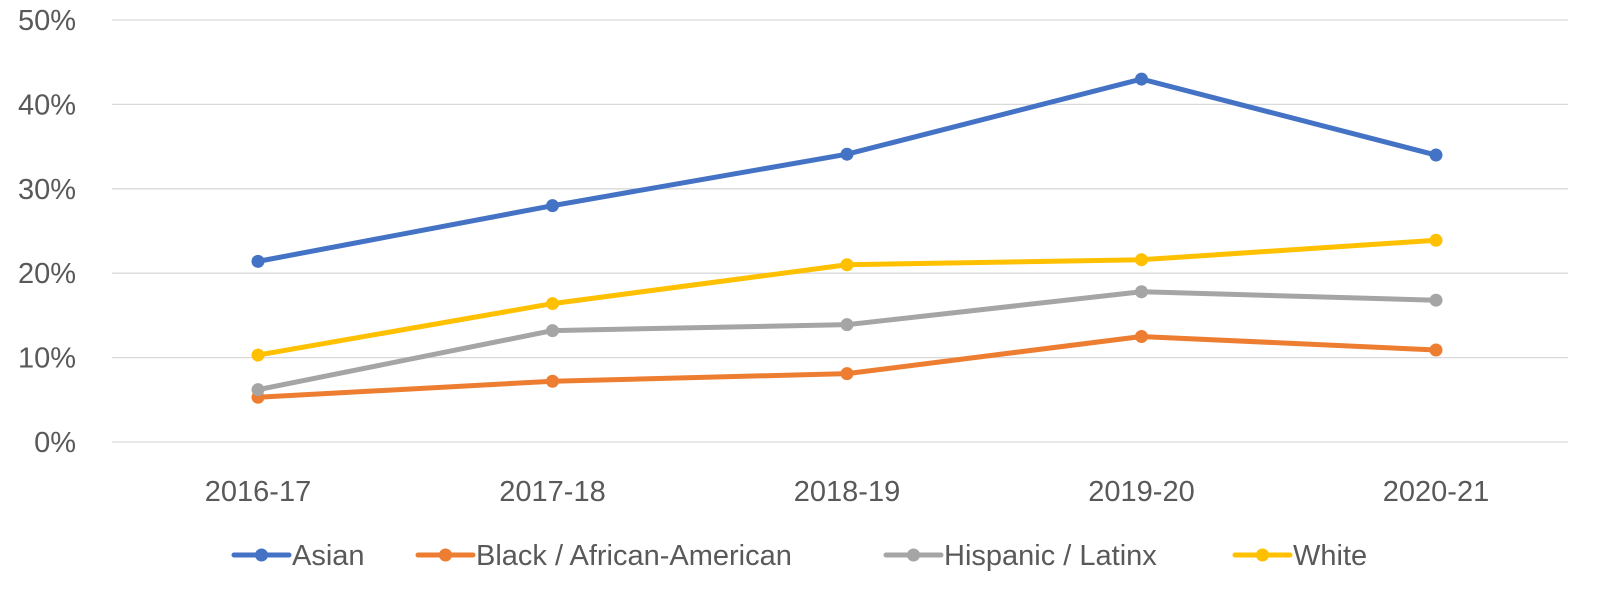 The height and width of the screenshot is (590, 1606). I want to click on y-tick-label: 10%, so click(47, 359).